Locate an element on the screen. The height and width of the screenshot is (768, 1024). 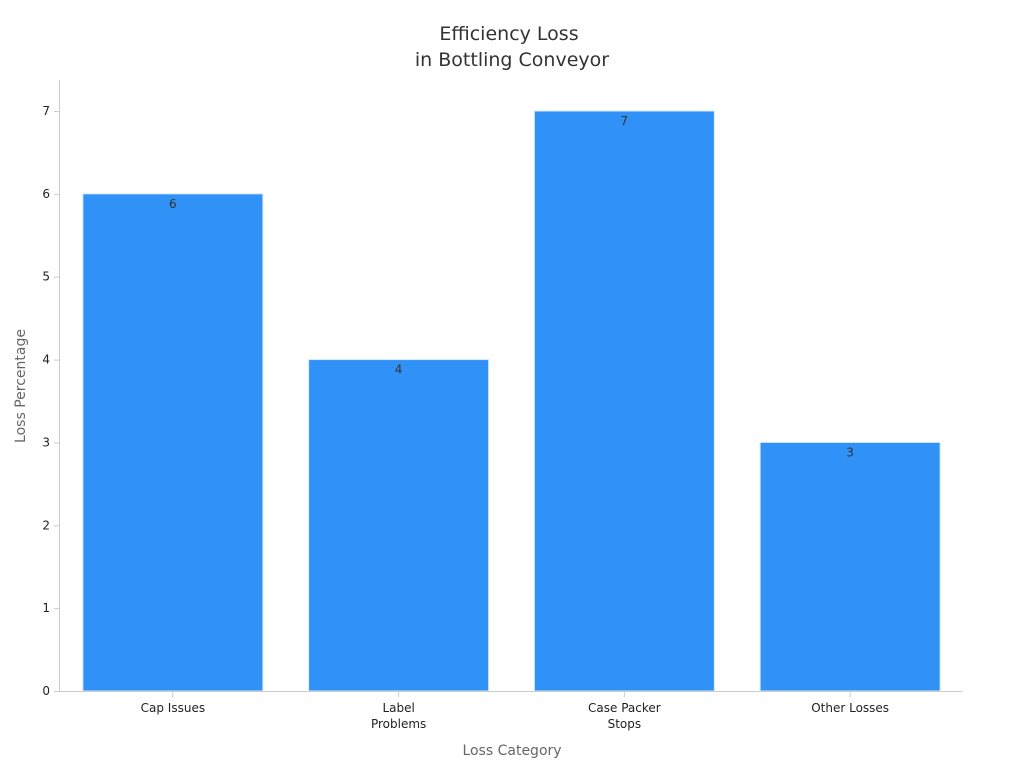
chart-title-line-1: Efficiency Loss is located at coordinates (508, 34).